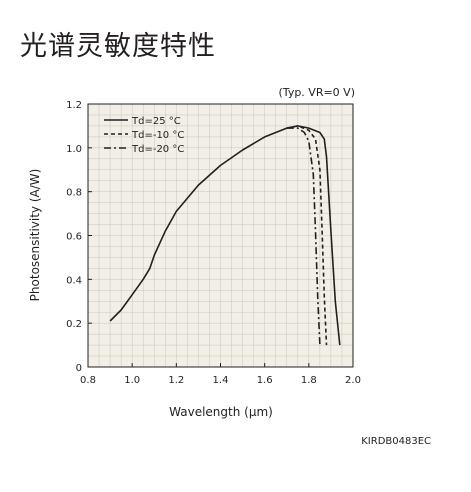 This screenshot has height=492, width=471. What do you see at coordinates (132, 380) in the screenshot?
I see `x-tick-label: 1.0` at bounding box center [132, 380].